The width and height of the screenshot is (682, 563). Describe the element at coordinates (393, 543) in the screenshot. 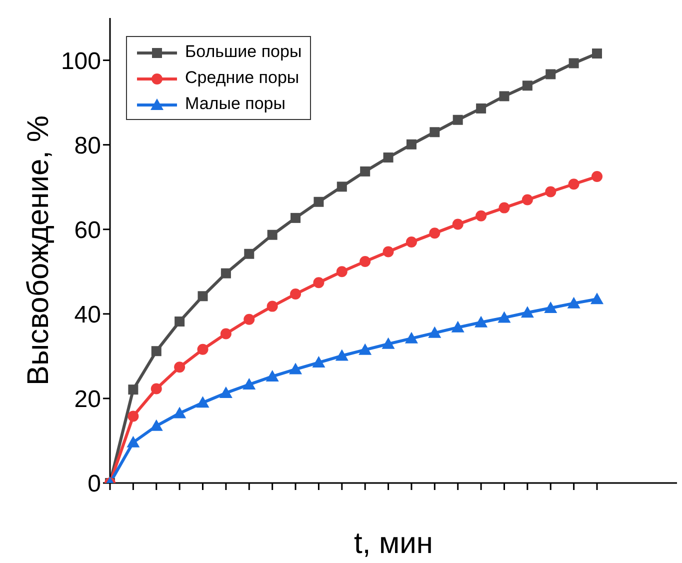

I see `x-axis-title: t, мин` at that location.